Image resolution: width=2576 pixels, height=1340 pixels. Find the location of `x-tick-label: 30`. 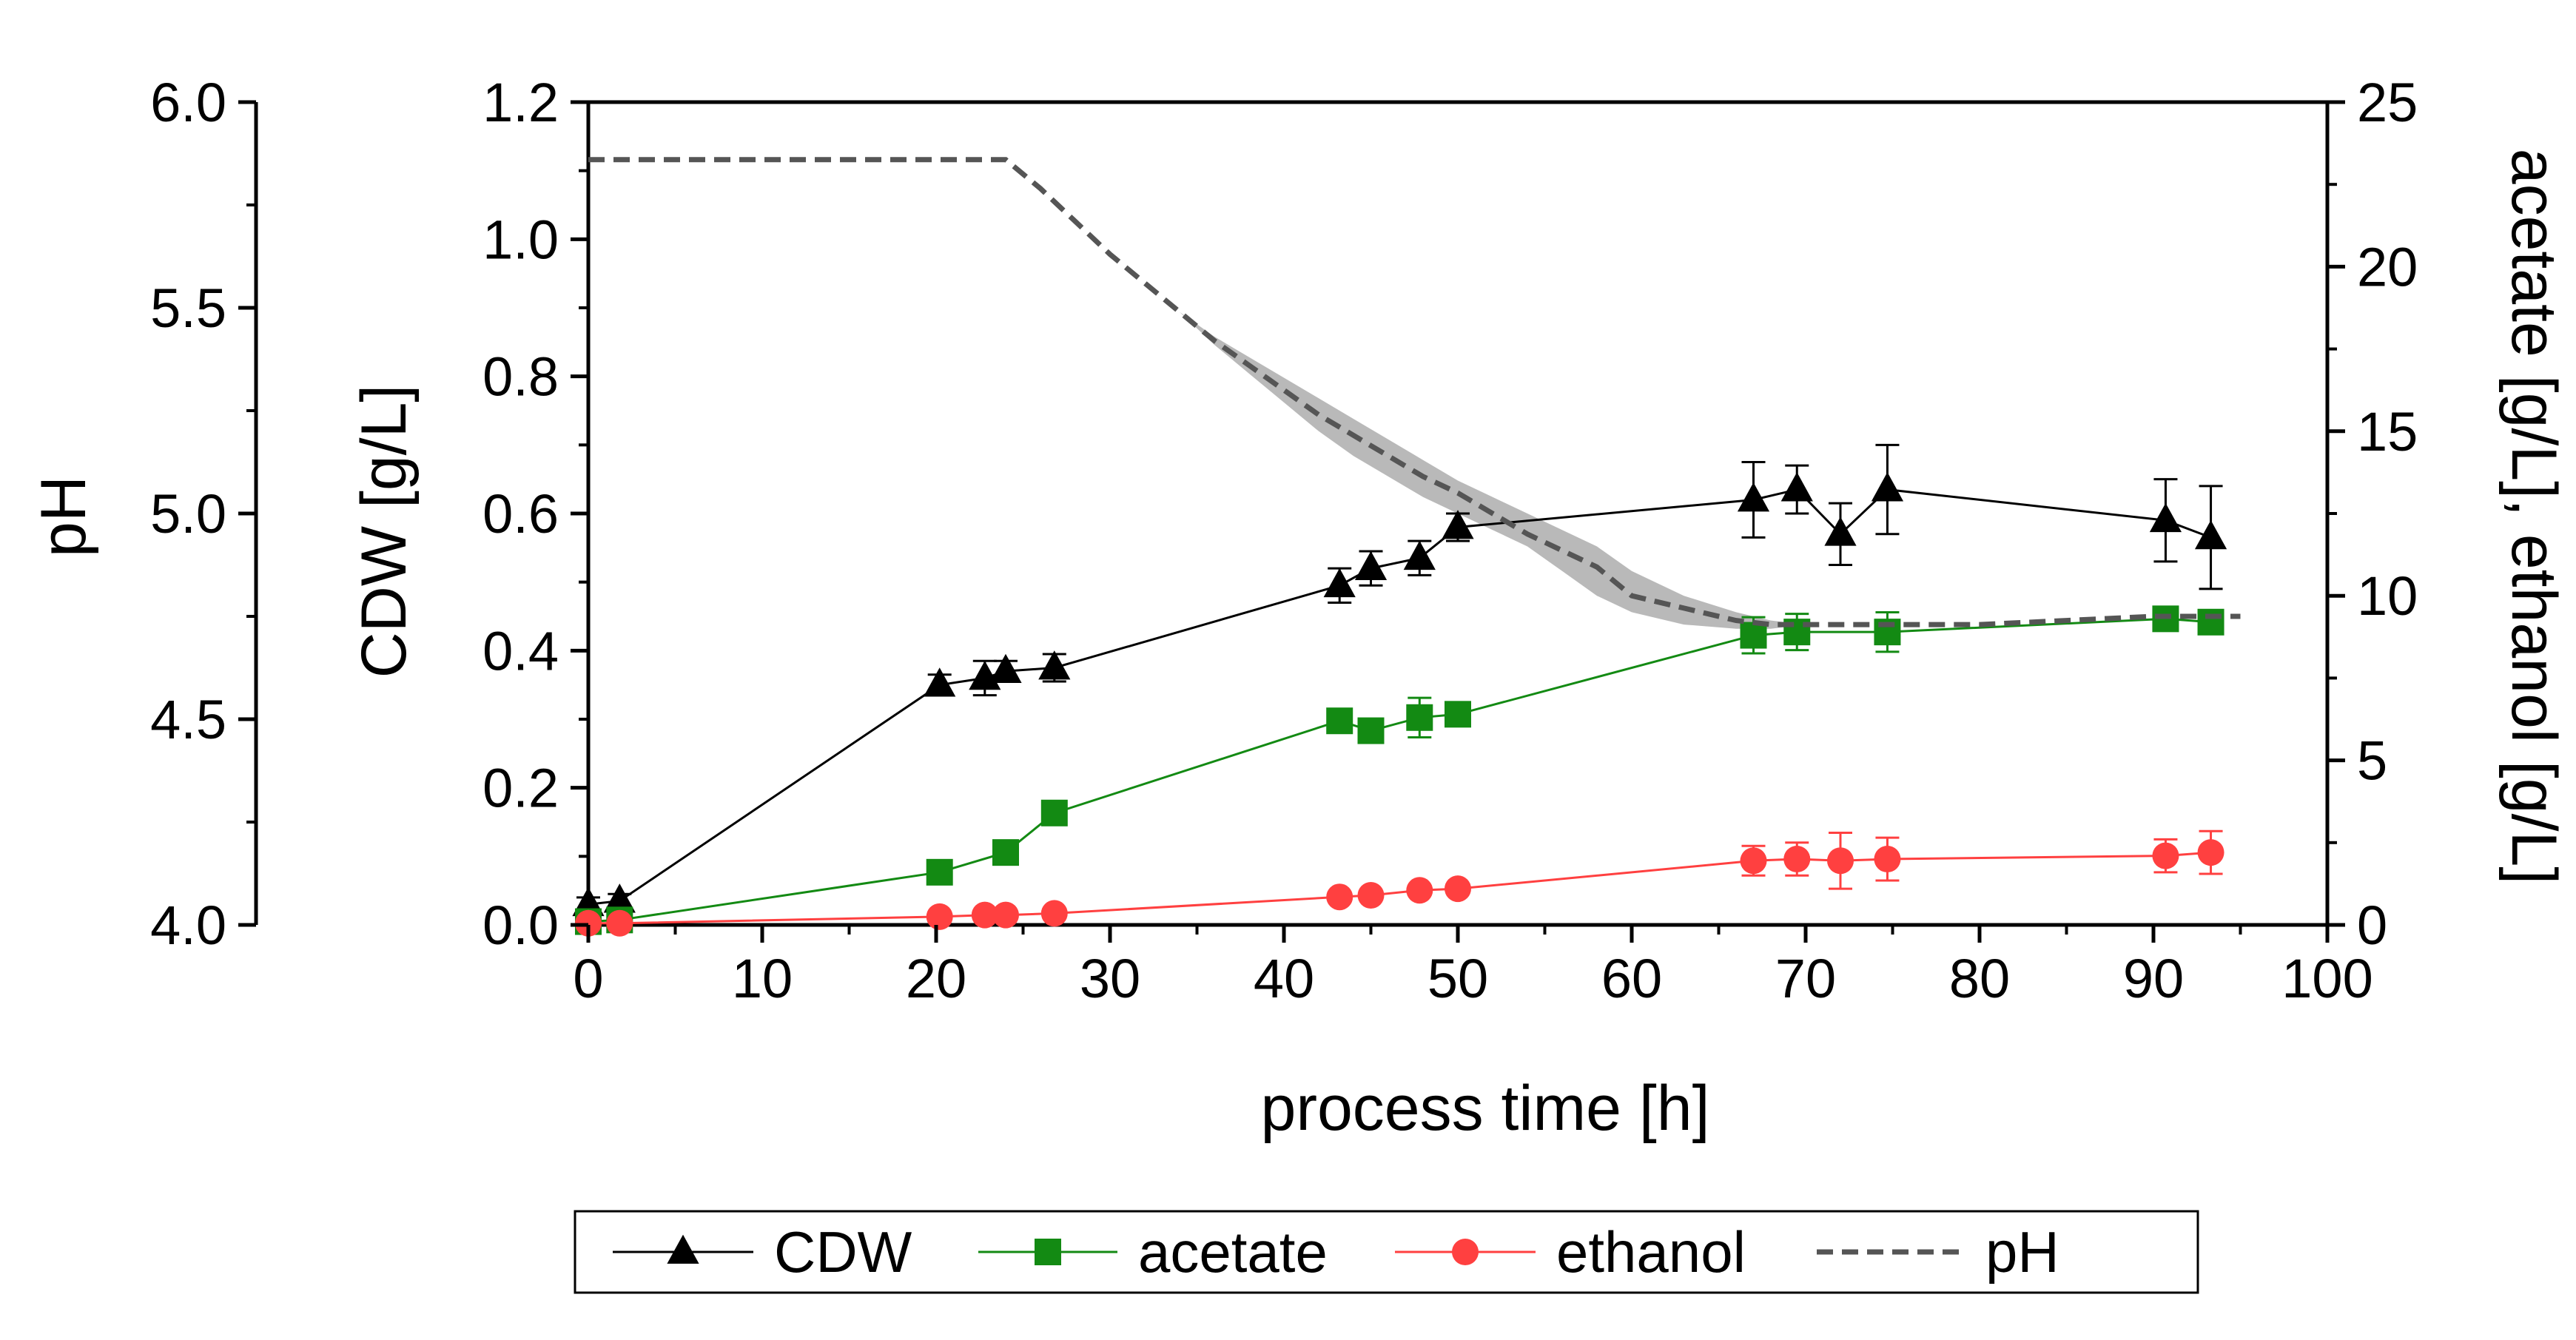

x-tick-label: 30 is located at coordinates (1110, 978).